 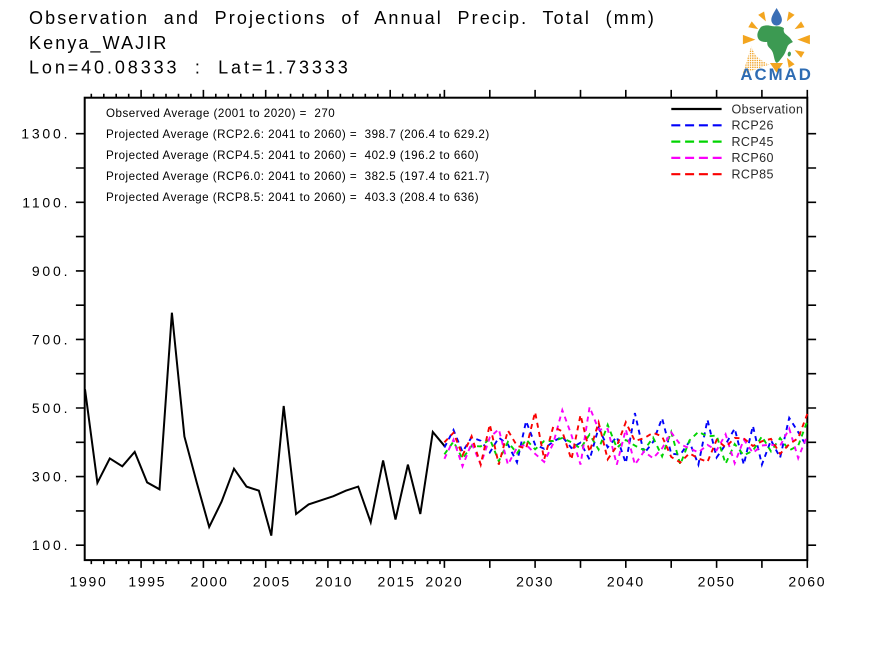 What do you see at coordinates (51, 339) in the screenshot?
I see `svg-text: 700.` at bounding box center [51, 339].